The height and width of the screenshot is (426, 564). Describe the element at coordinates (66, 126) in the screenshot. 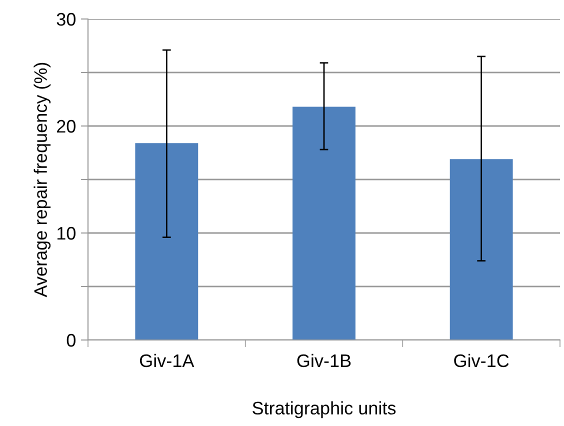

I see `y-tick-label: 20` at that location.